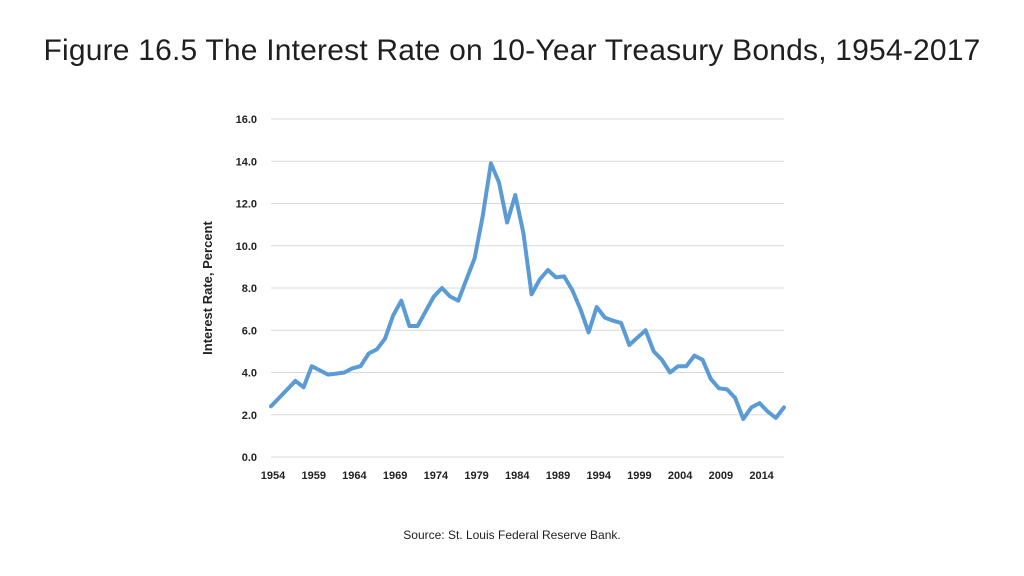 The image size is (1024, 576). Describe the element at coordinates (354, 476) in the screenshot. I see `x-tick-label: 1964` at that location.